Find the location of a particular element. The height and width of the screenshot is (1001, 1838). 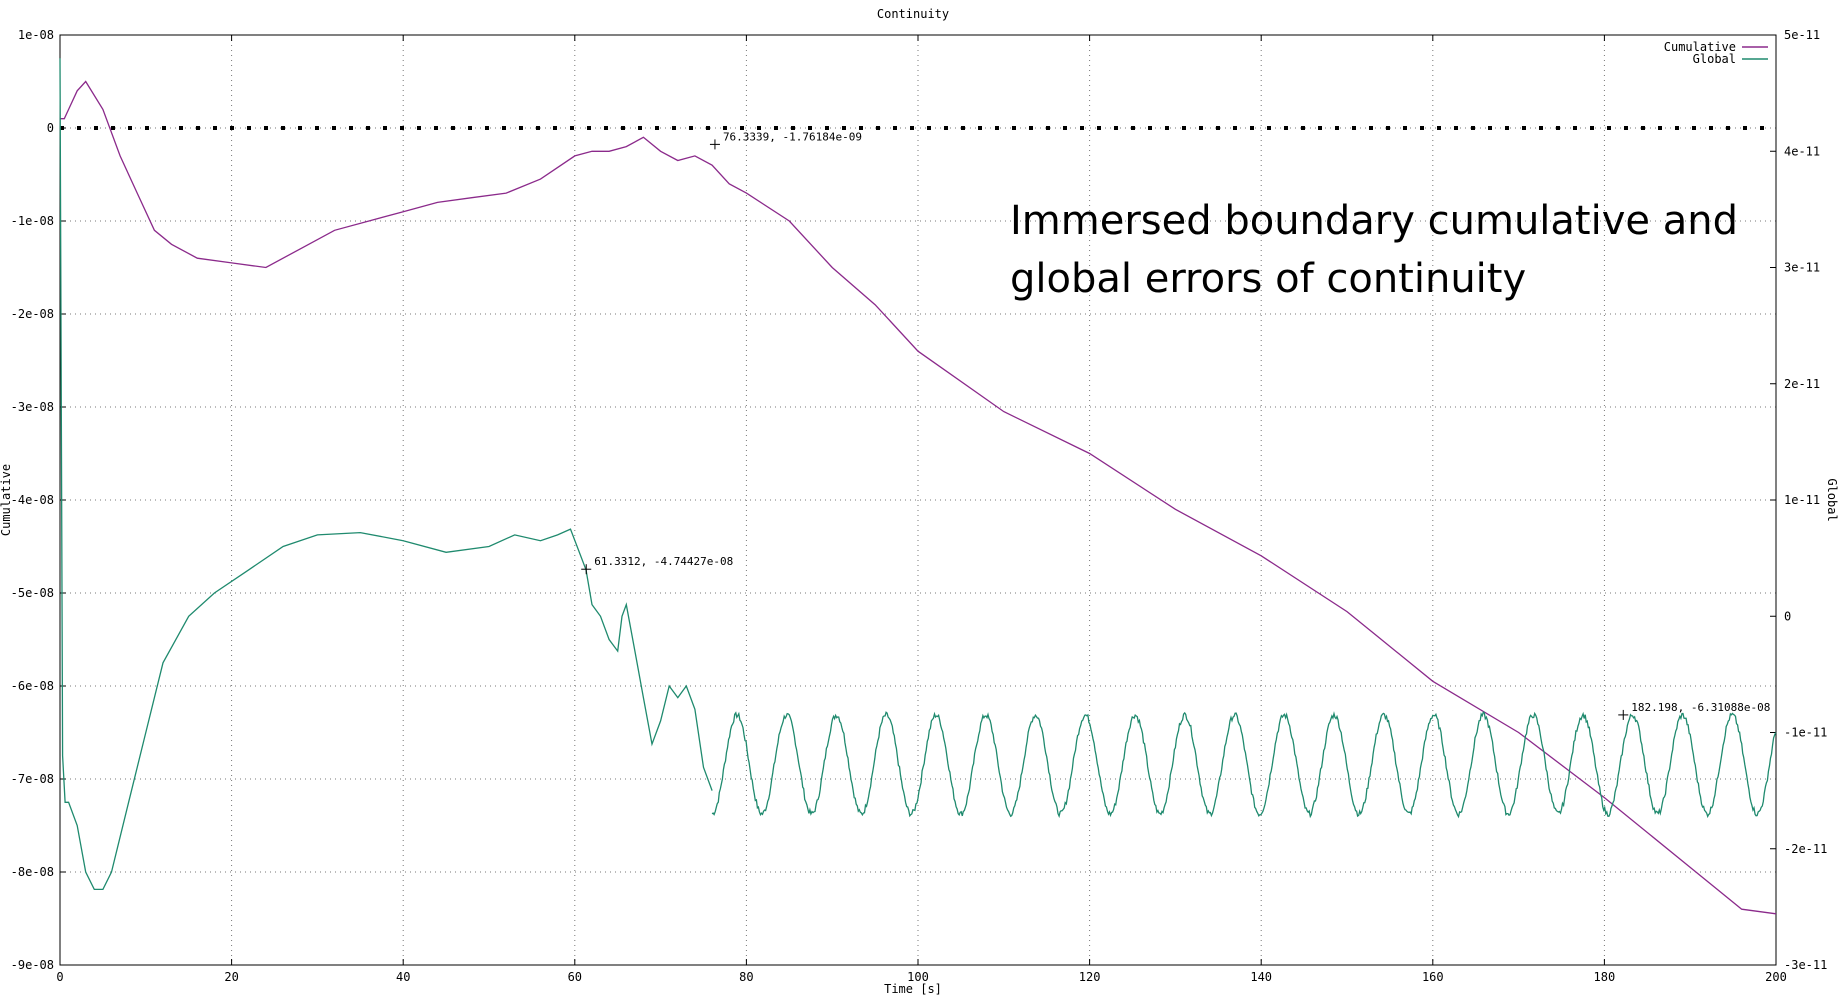

x-tick-label: 120 is located at coordinates (1090, 977).